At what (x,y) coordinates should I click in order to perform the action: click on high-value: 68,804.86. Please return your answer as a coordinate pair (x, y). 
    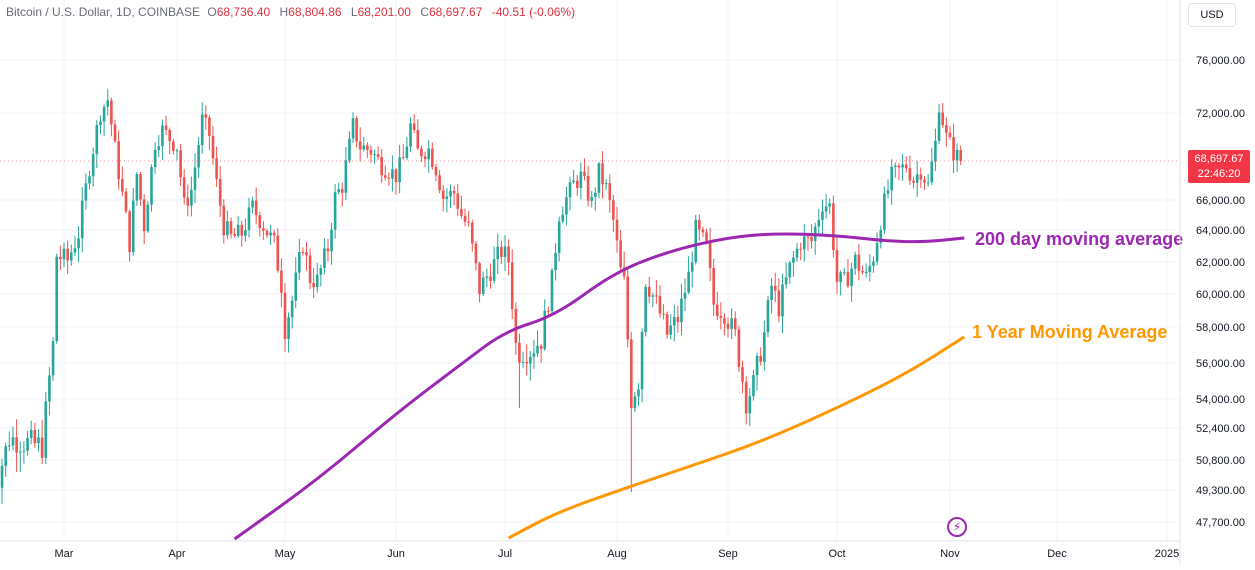
    Looking at the image, I should click on (315, 12).